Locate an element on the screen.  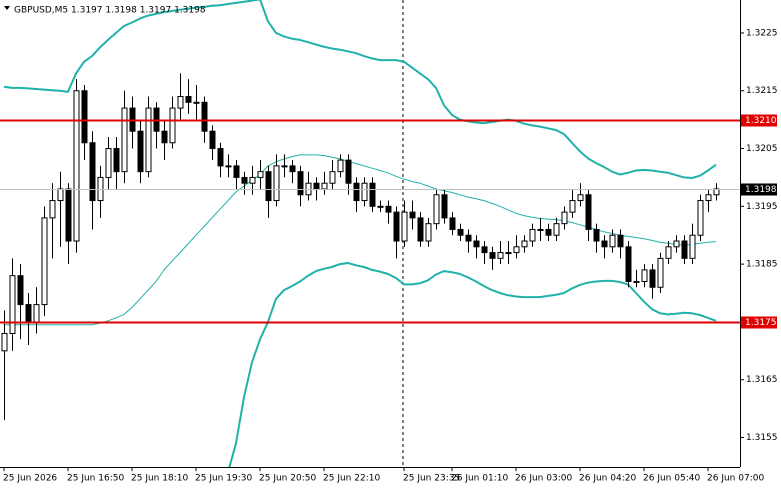
level-label: 1.3175 is located at coordinates (761, 323).